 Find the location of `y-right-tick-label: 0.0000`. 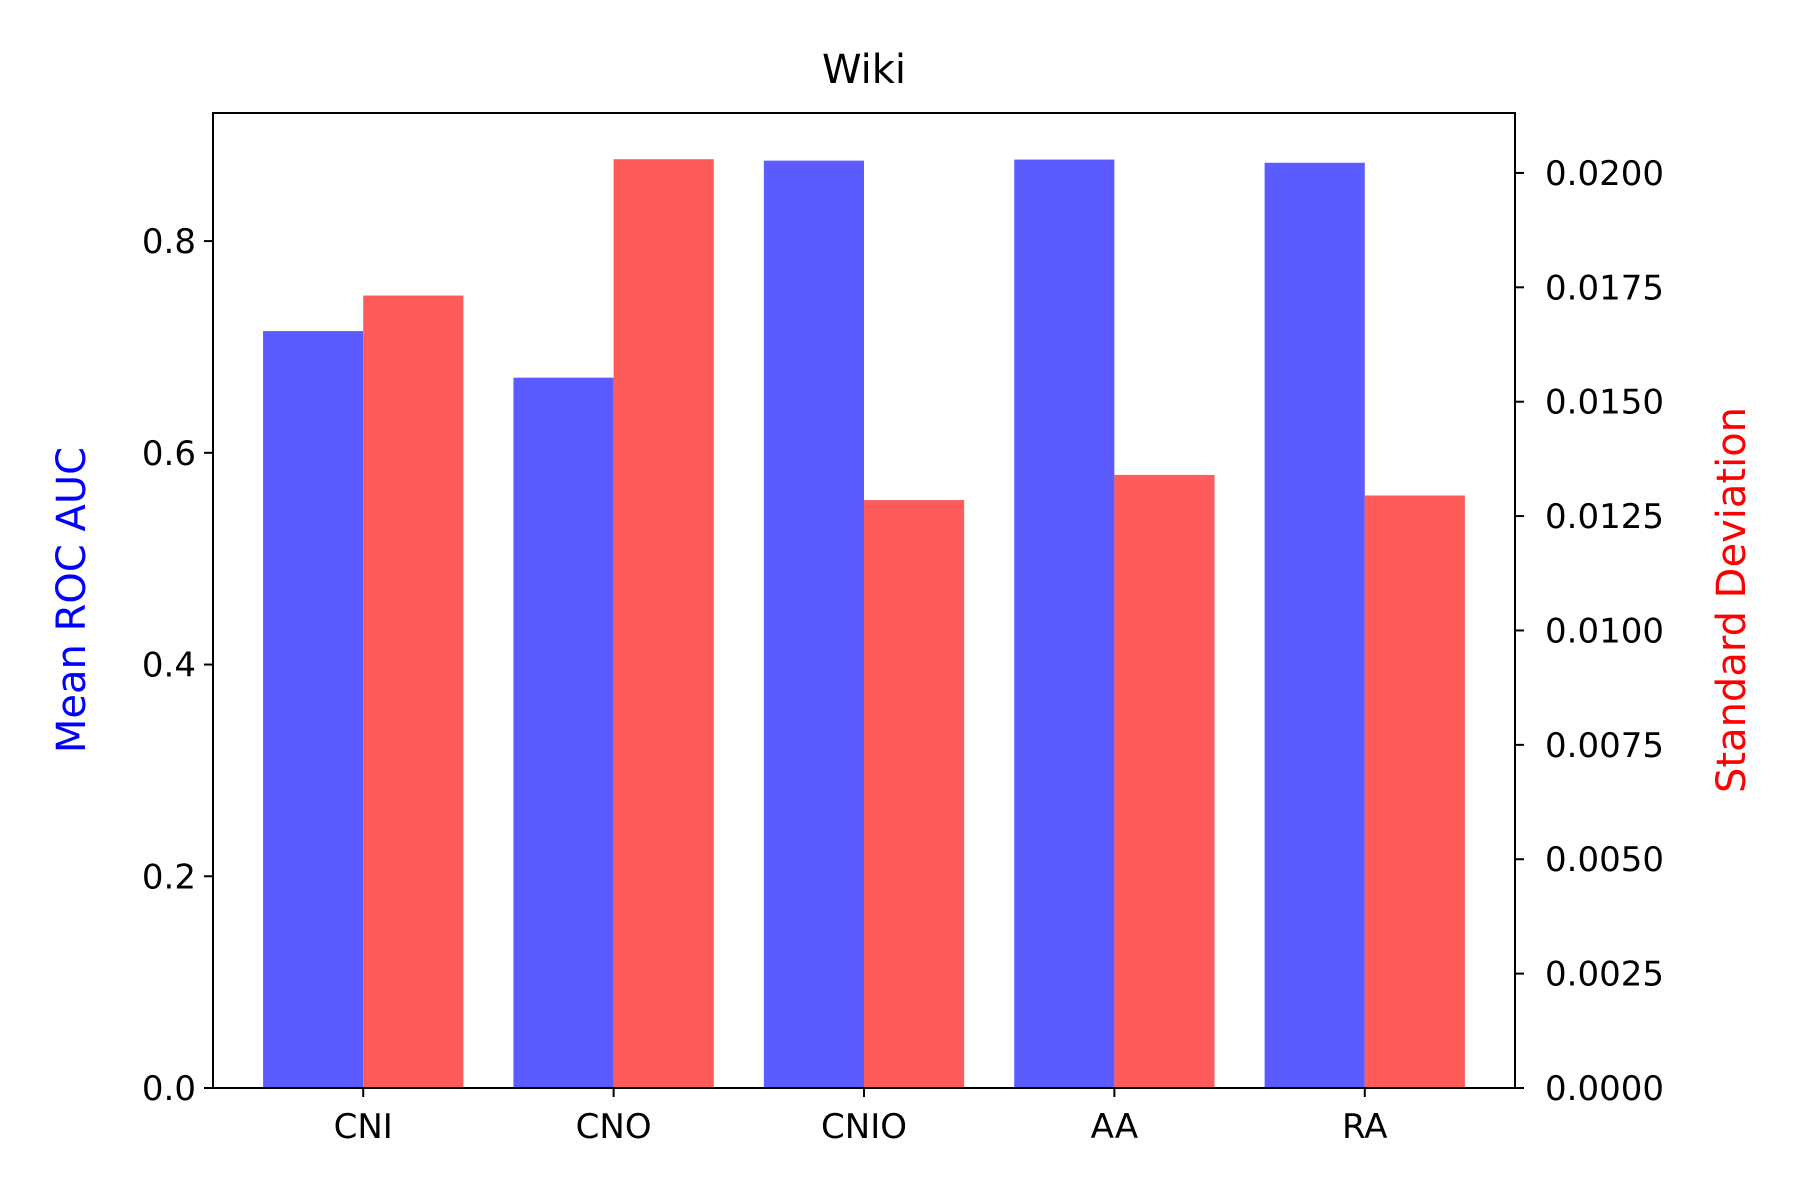

y-right-tick-label: 0.0000 is located at coordinates (1604, 1089).